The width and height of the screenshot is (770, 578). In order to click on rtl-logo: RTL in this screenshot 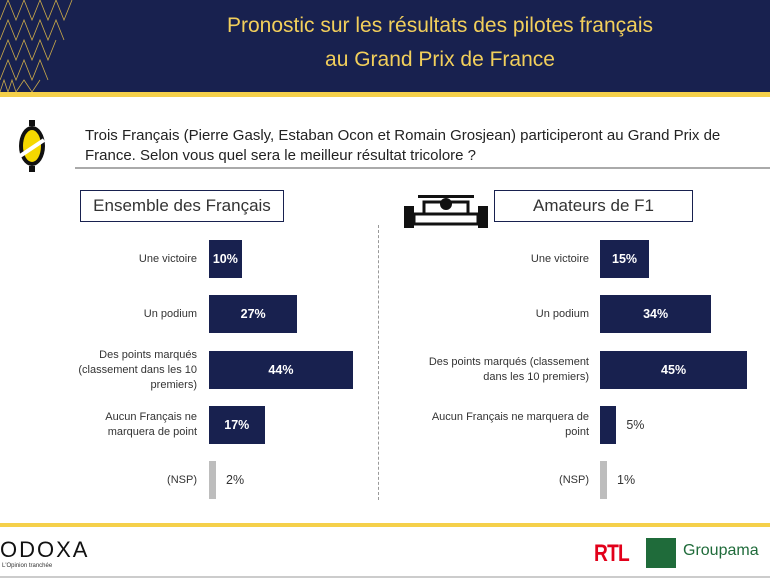, I will do `click(612, 553)`.